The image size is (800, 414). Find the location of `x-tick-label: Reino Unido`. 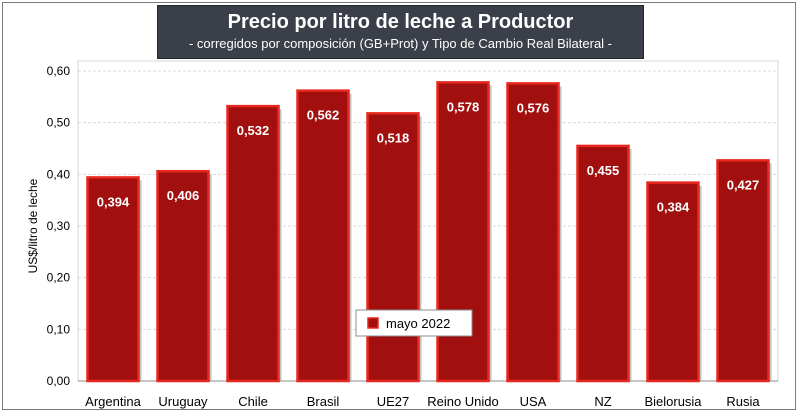

x-tick-label: Reino Unido is located at coordinates (463, 401).